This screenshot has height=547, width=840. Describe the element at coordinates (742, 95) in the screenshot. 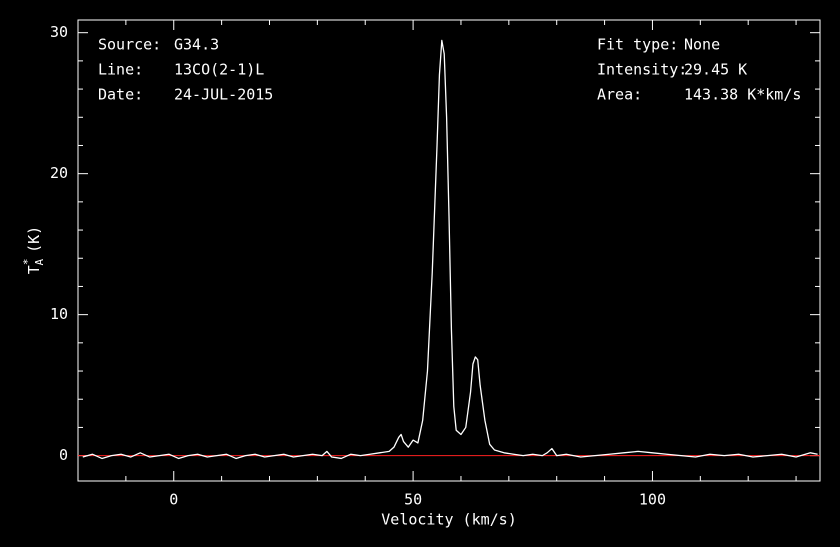

I see `annotation-value: 143.38 K*km/s` at that location.